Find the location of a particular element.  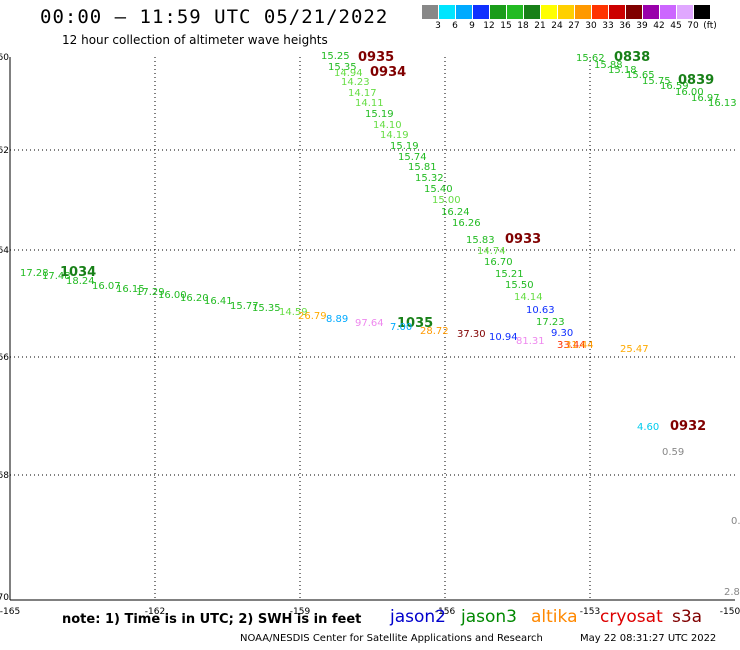

longitude-label: -156 is located at coordinates (445, 612).